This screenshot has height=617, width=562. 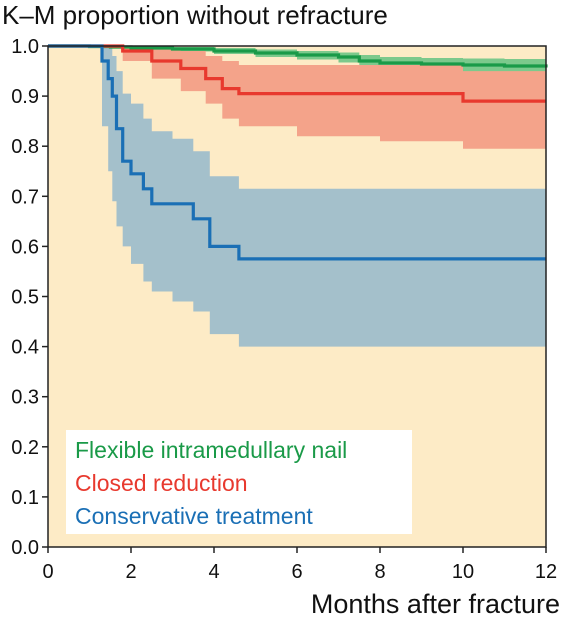 I want to click on x-tick-label: 10, so click(x=463, y=572).